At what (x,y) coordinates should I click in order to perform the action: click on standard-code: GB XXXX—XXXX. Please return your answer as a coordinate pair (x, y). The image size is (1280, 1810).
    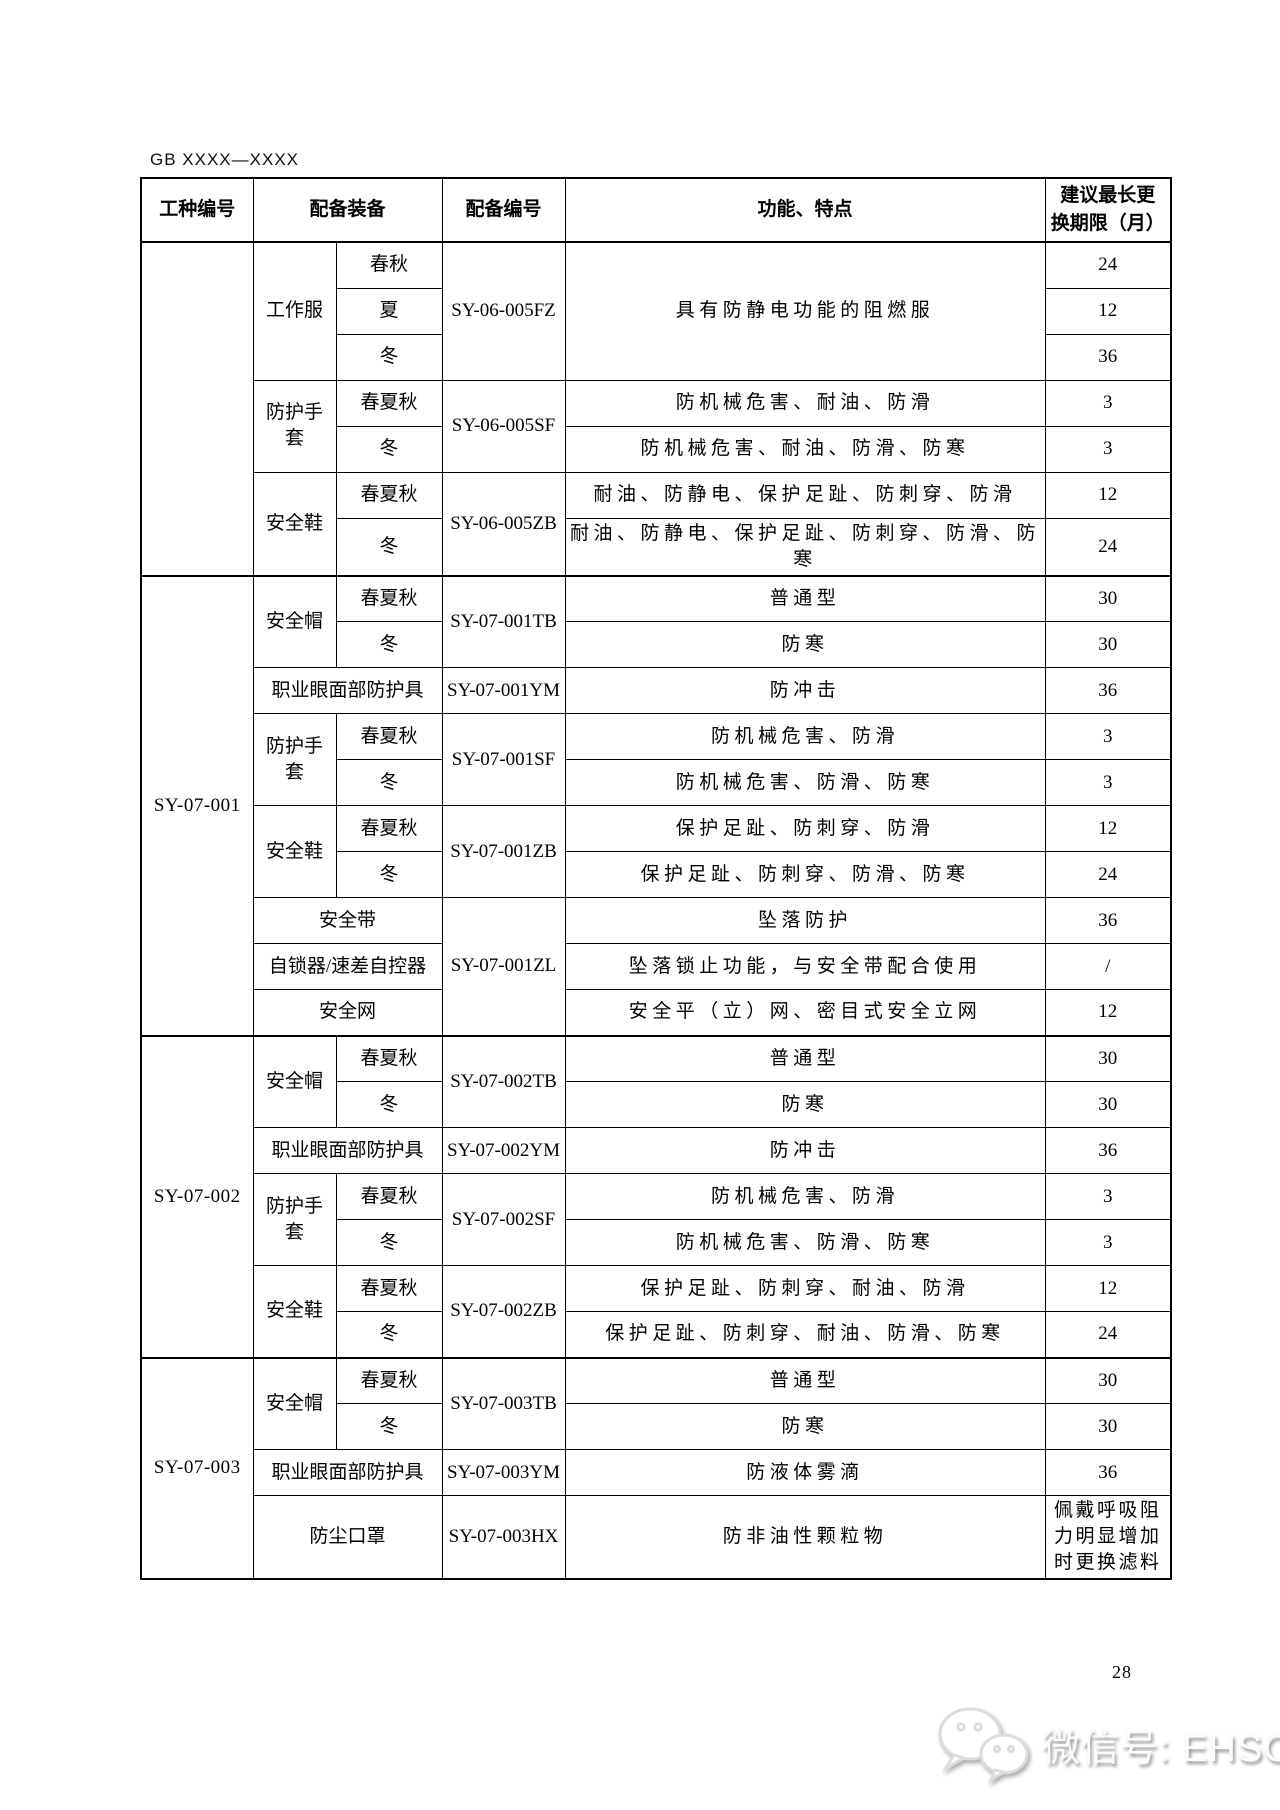
    Looking at the image, I should click on (224, 159).